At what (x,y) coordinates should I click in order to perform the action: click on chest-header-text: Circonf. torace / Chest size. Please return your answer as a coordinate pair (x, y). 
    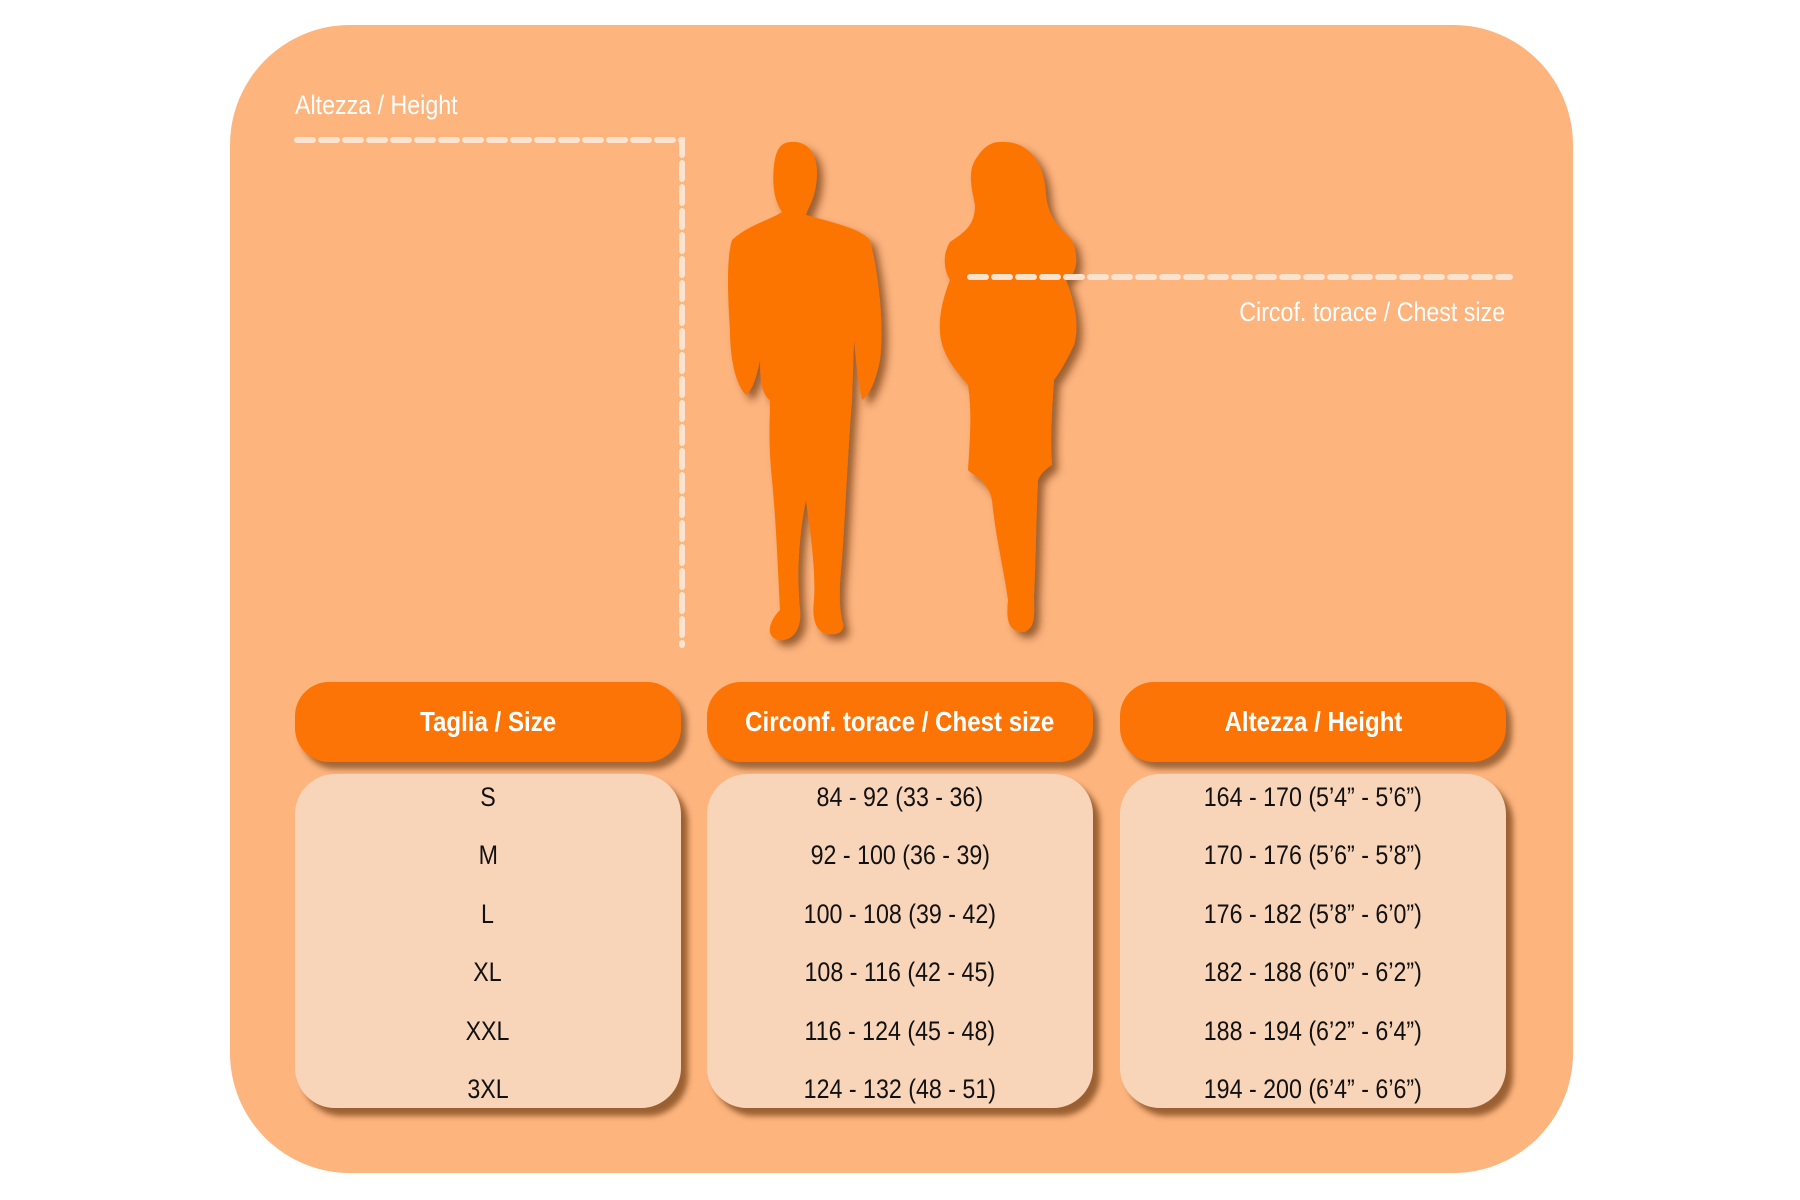
    Looking at the image, I should click on (900, 721).